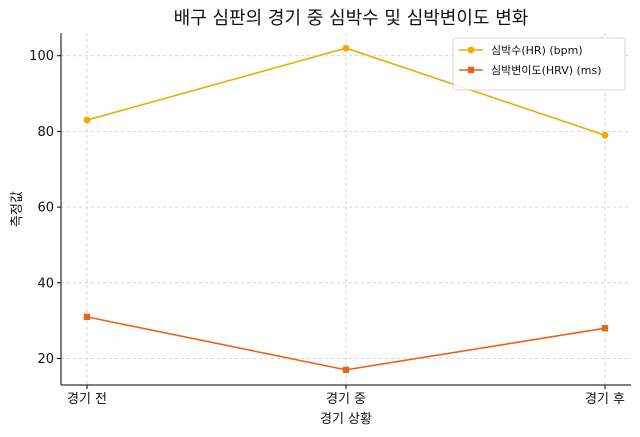 The width and height of the screenshot is (640, 437). What do you see at coordinates (605, 399) in the screenshot?
I see `x-tick-label: 경기 후` at bounding box center [605, 399].